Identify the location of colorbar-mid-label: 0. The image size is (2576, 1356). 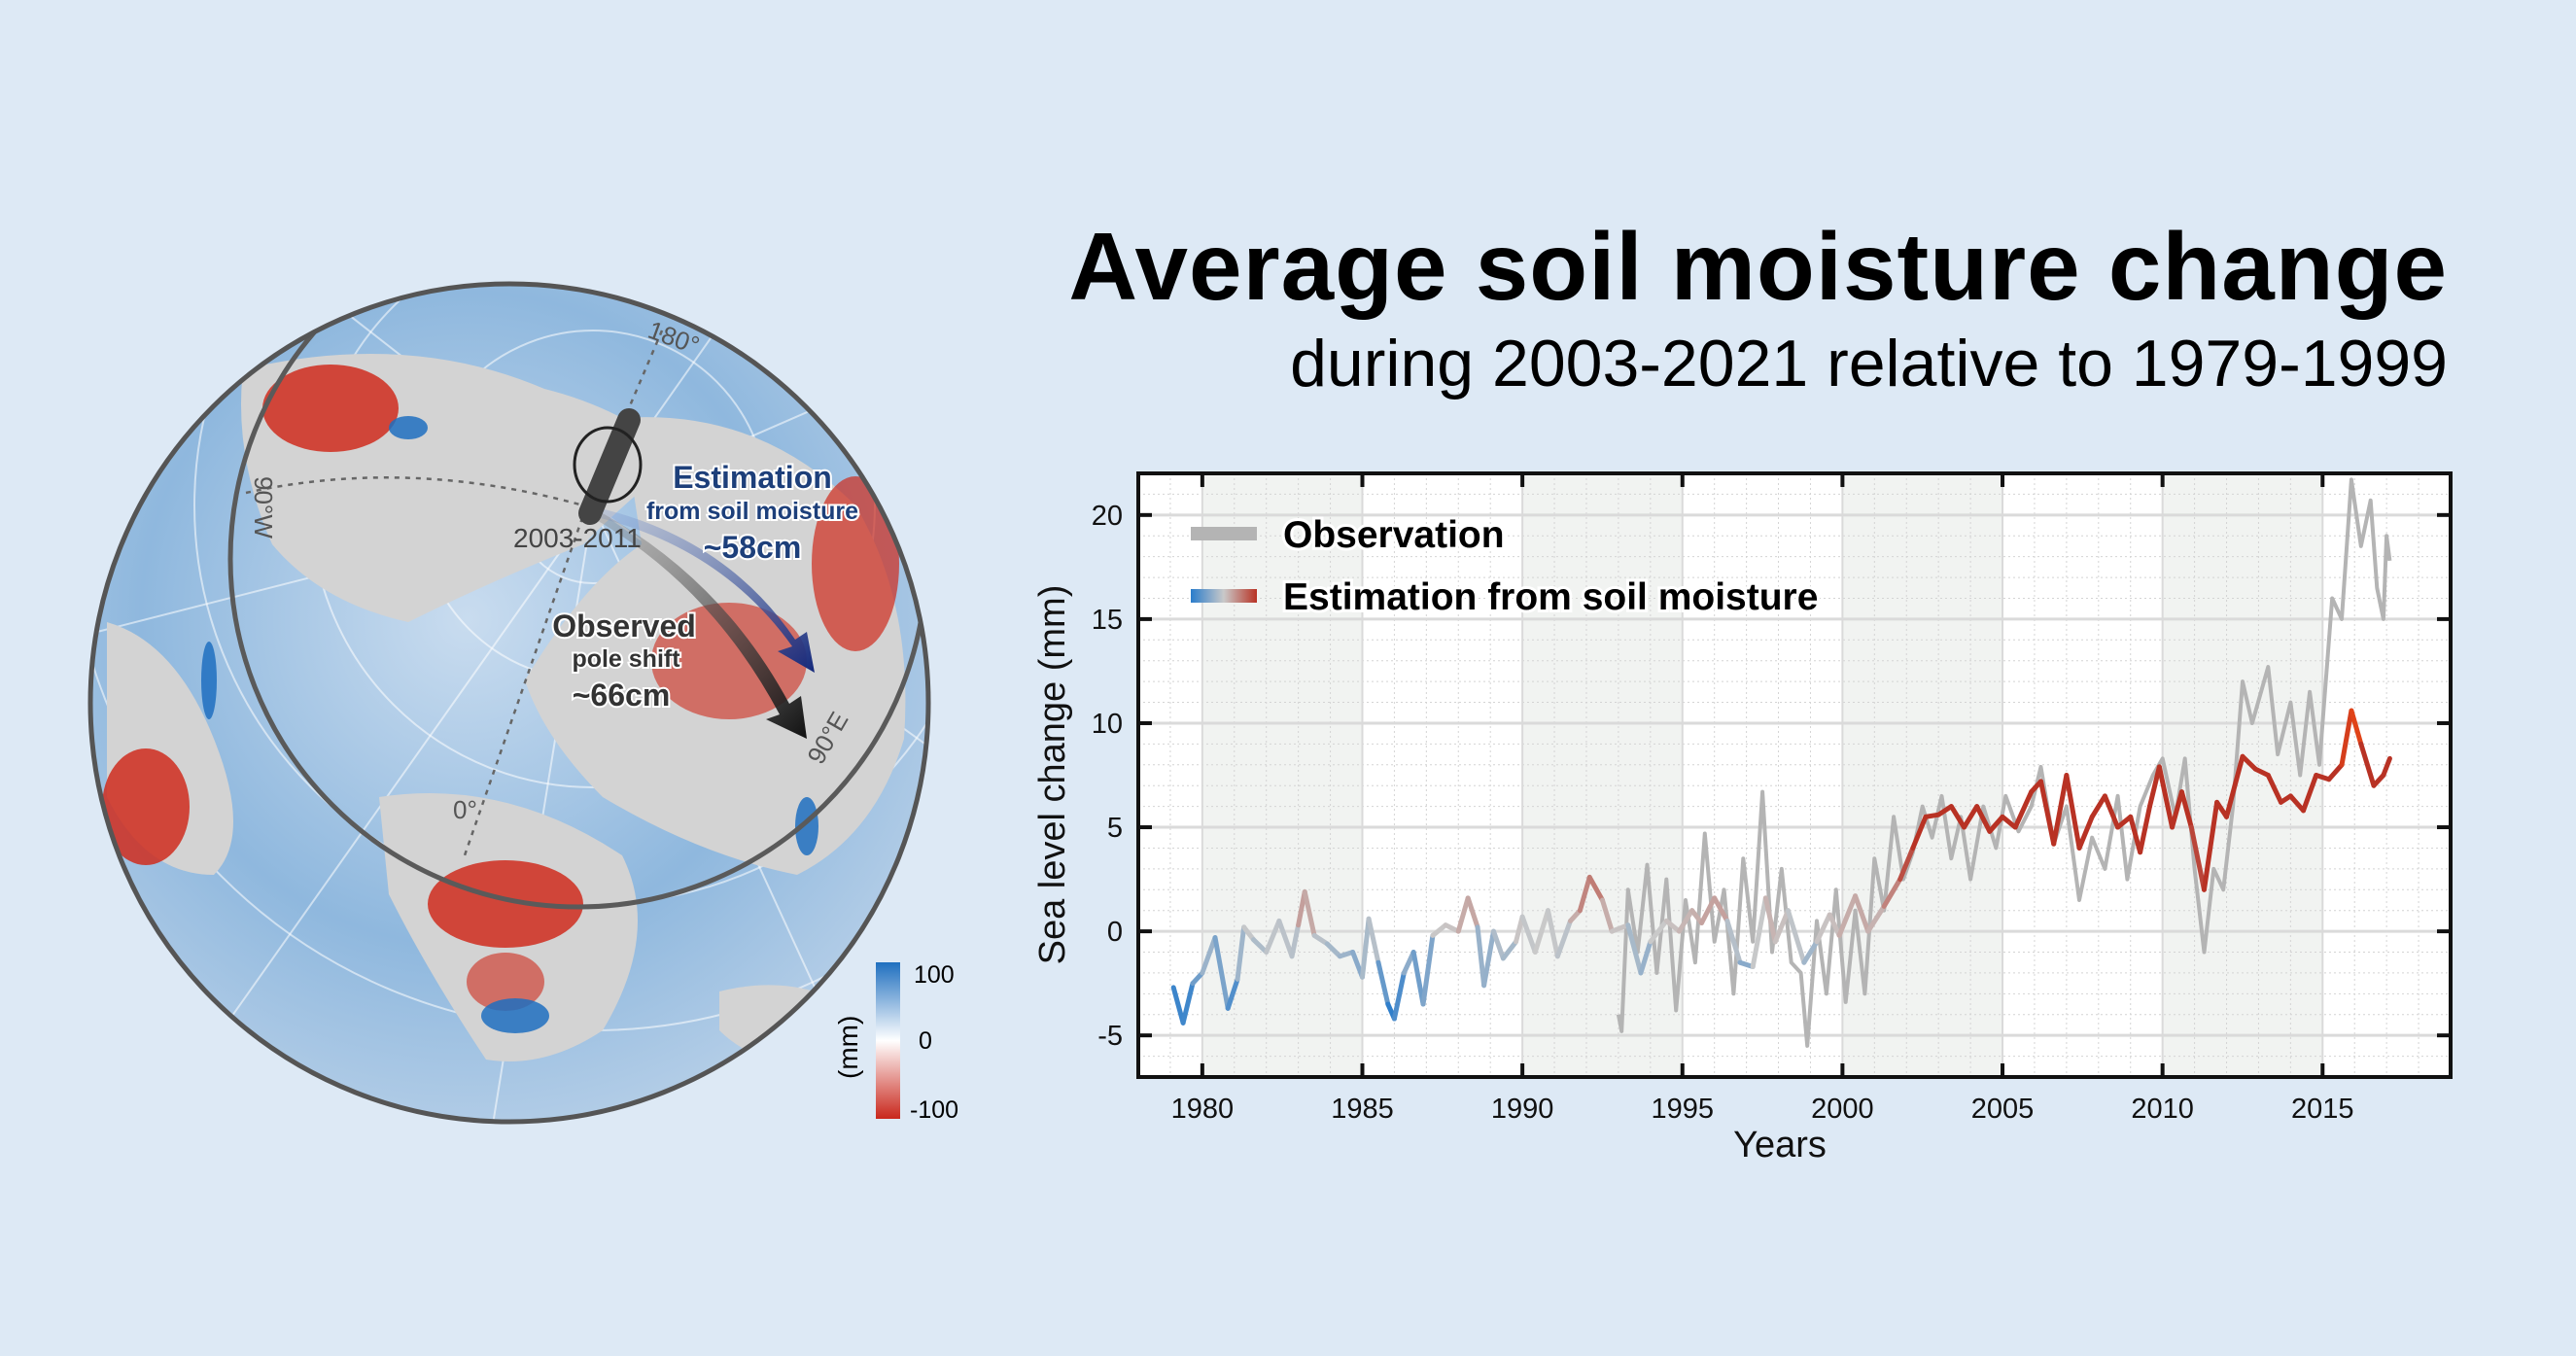
(926, 1041).